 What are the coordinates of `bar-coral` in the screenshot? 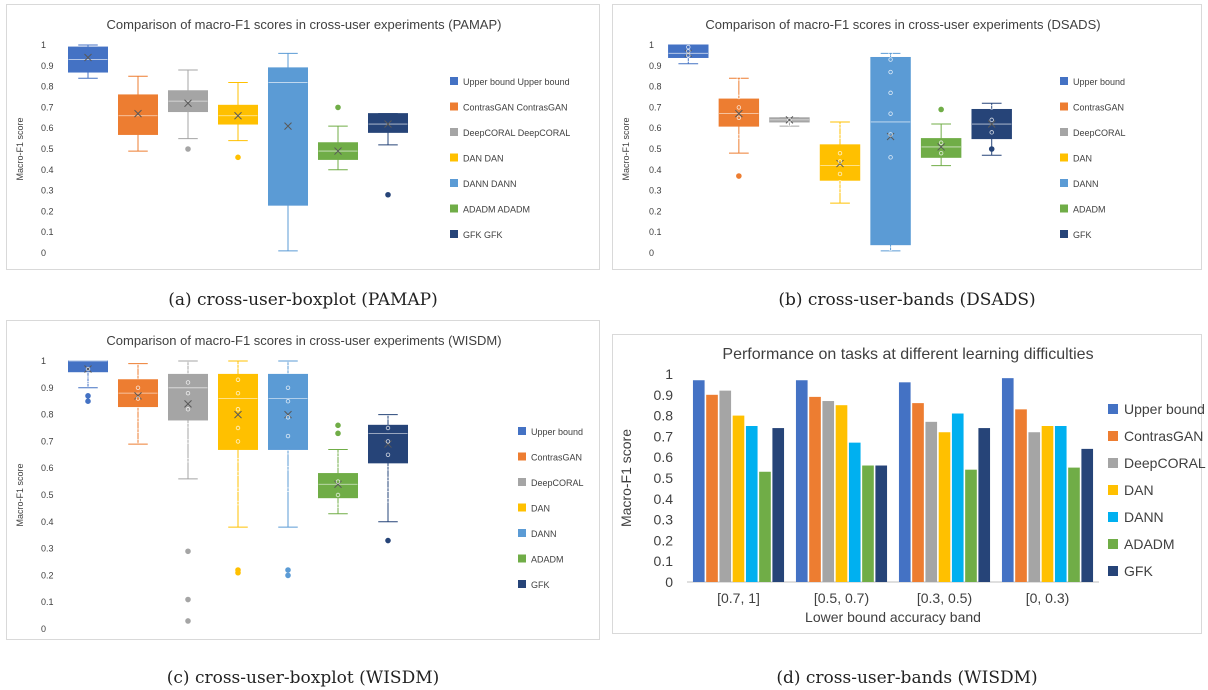 It's located at (828, 491).